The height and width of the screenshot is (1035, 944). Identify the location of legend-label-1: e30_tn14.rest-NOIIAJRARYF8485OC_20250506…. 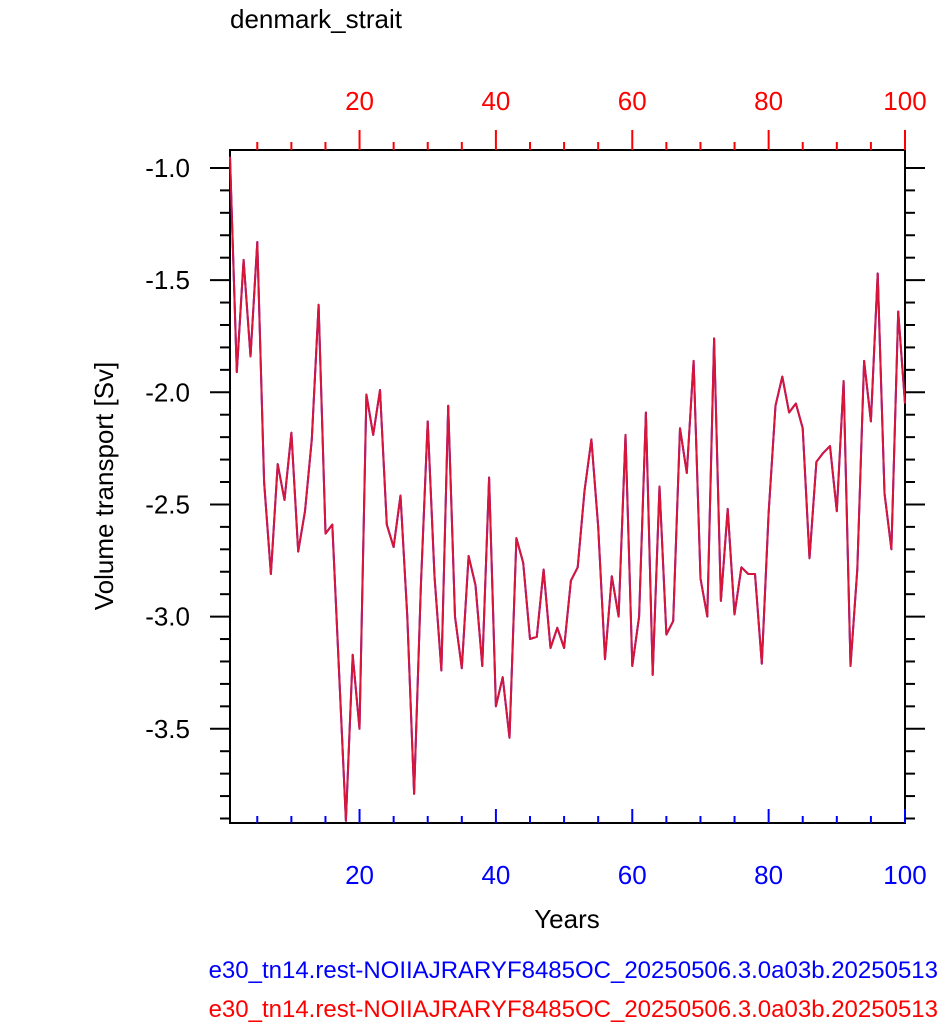
(573, 970).